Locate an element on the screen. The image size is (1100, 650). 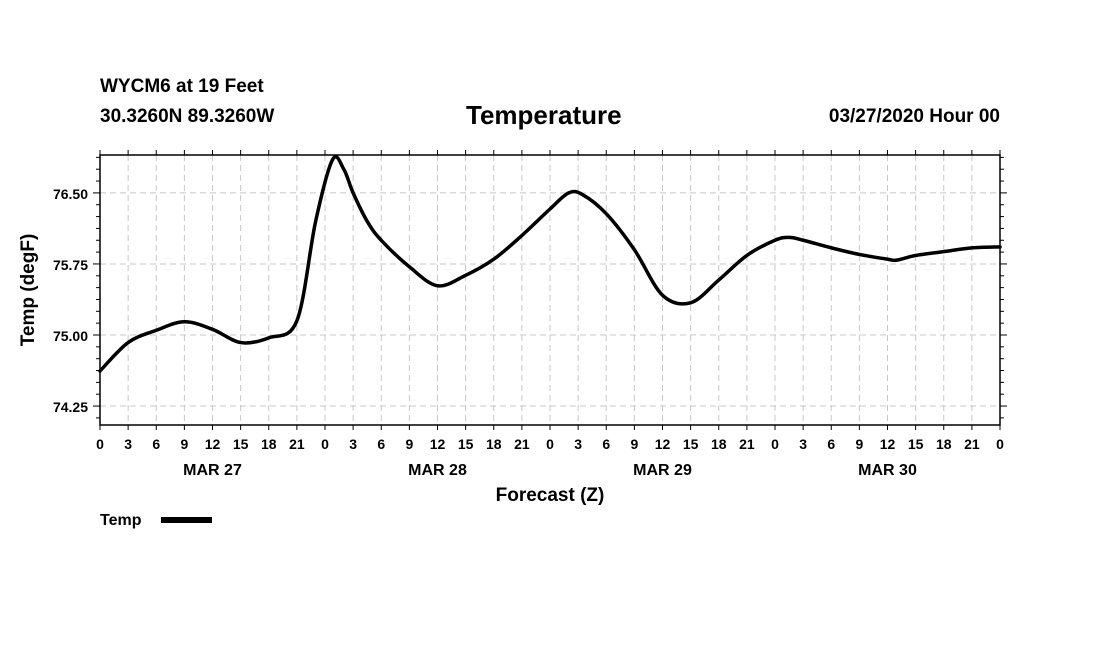
legend-label-temp: Temp is located at coordinates (121, 520).